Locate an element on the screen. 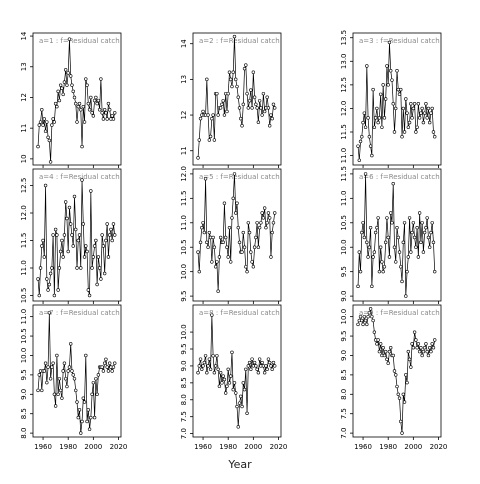 This screenshot has width=480, height=484. y-tick-label: 10.0 is located at coordinates (24, 356).